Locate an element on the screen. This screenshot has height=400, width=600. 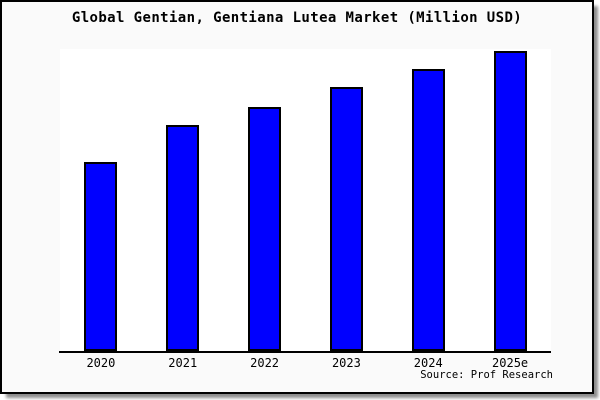
x-axis-labels: 2020 2021 2022 2023 2024 2025e is located at coordinates (305, 363).